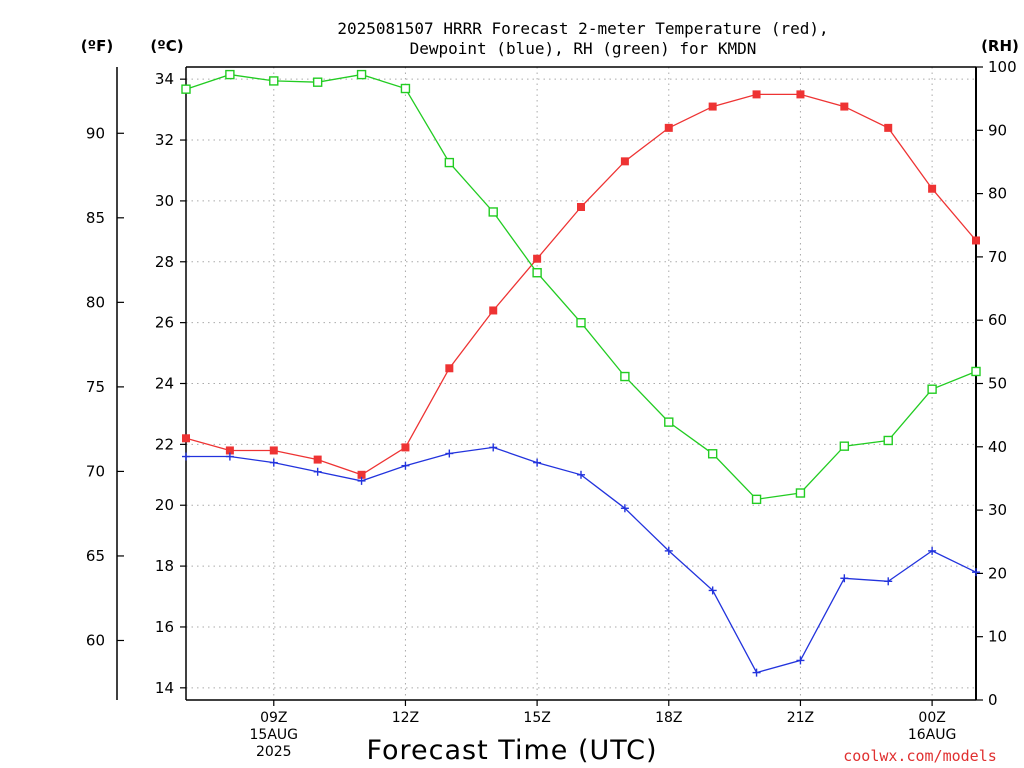 The image size is (1024, 768). What do you see at coordinates (997, 257) in the screenshot?
I see `rh-tick-label: 70` at bounding box center [997, 257].